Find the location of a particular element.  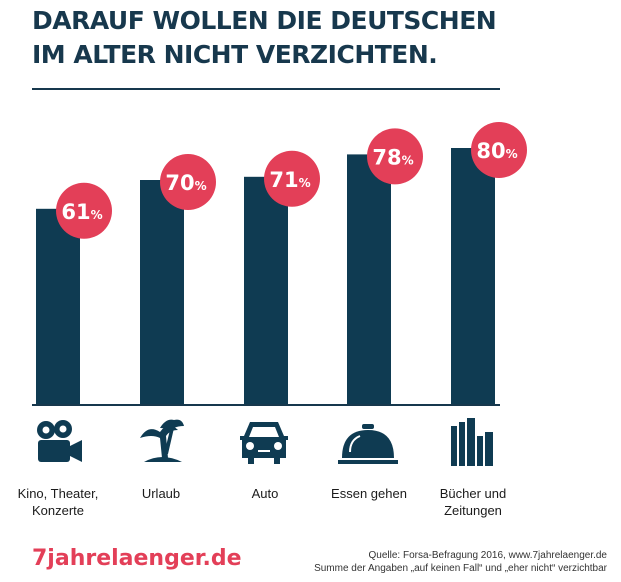

title-divider is located at coordinates (266, 89).